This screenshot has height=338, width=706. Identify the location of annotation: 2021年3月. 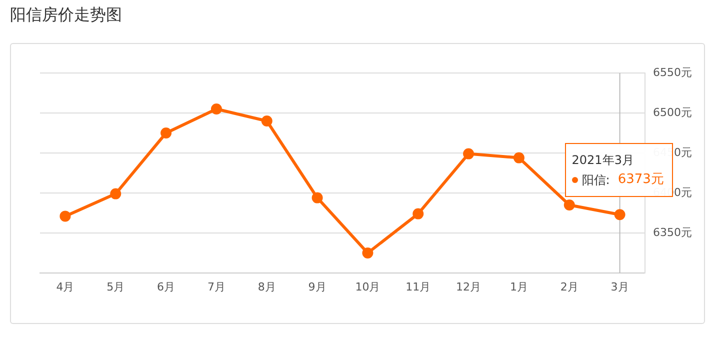
(603, 159).